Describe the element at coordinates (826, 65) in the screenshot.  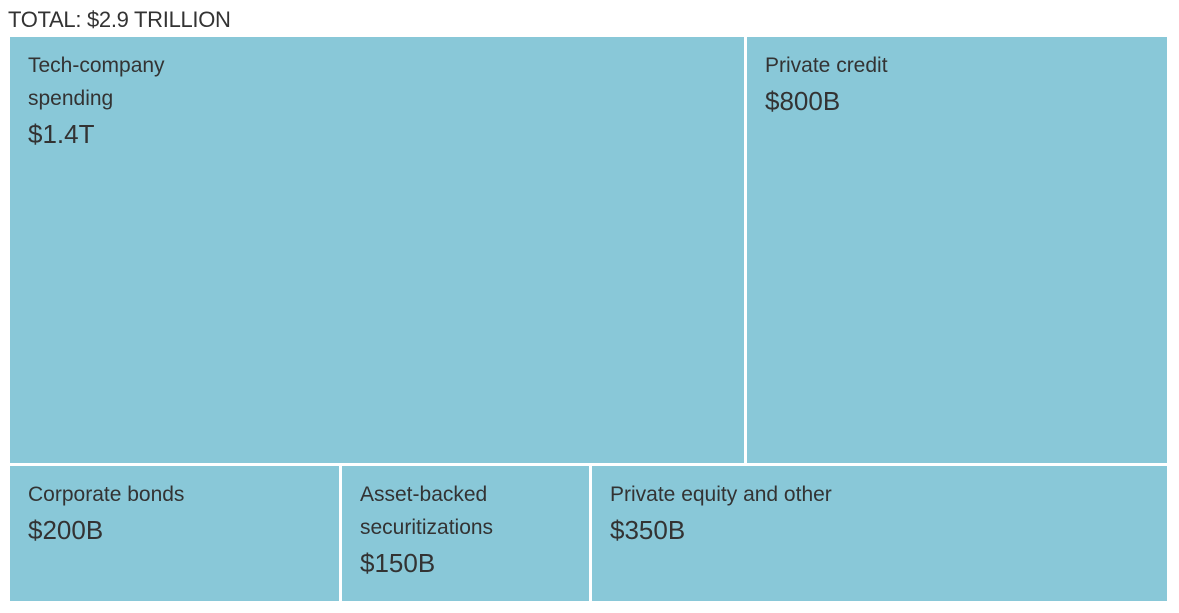
I see `tile-name: Private credit` at that location.